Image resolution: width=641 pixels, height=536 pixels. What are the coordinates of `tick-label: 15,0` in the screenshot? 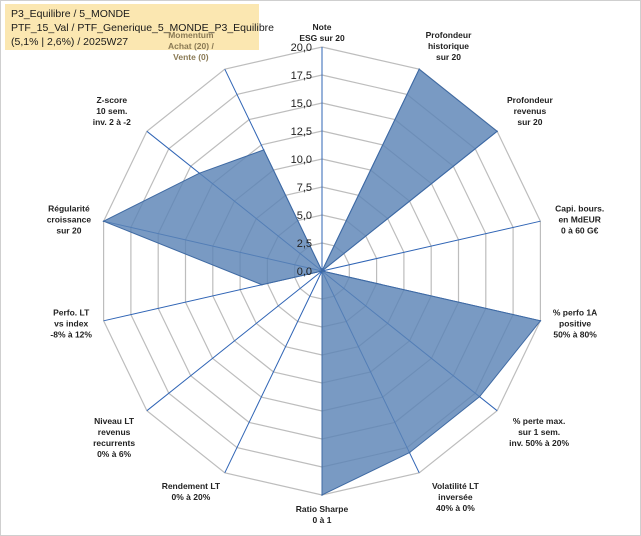 It's located at (301, 104).